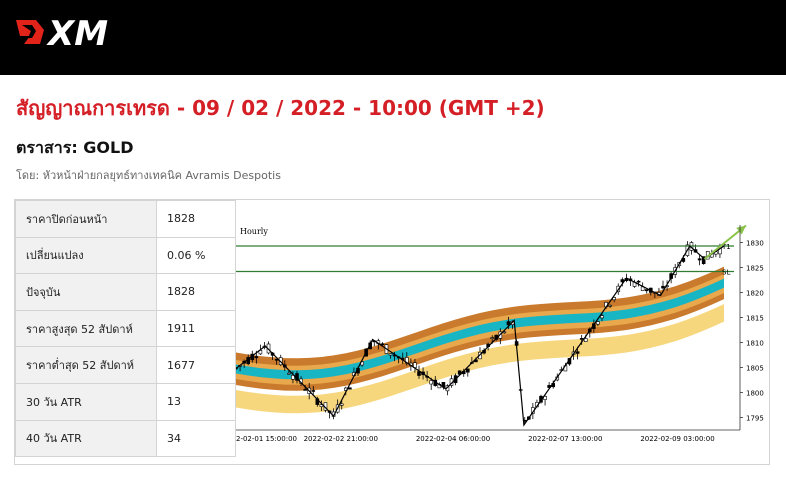 The height and width of the screenshot is (477, 786). Describe the element at coordinates (86, 401) in the screenshot. I see `stat-label: 30 วัน ATR` at that location.